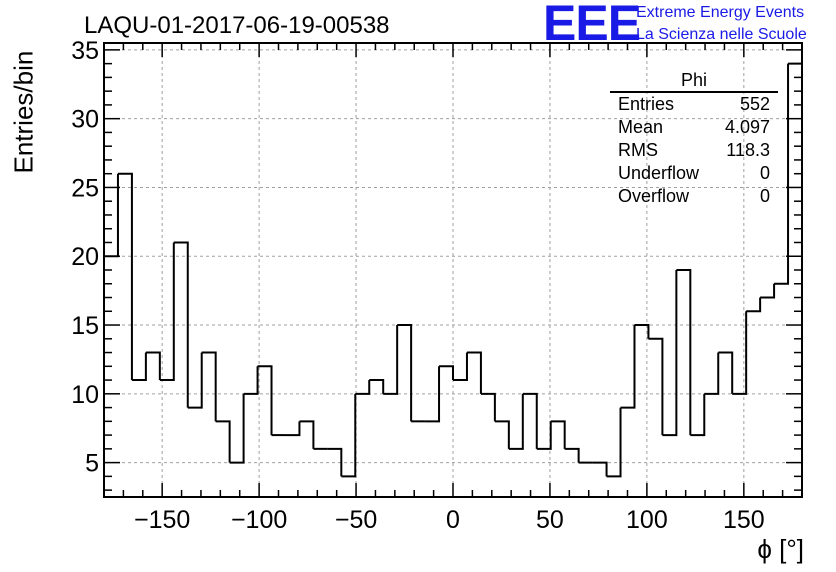  I want to click on chart-title: LAQU-01-2017-06-19-00538, so click(237, 25).